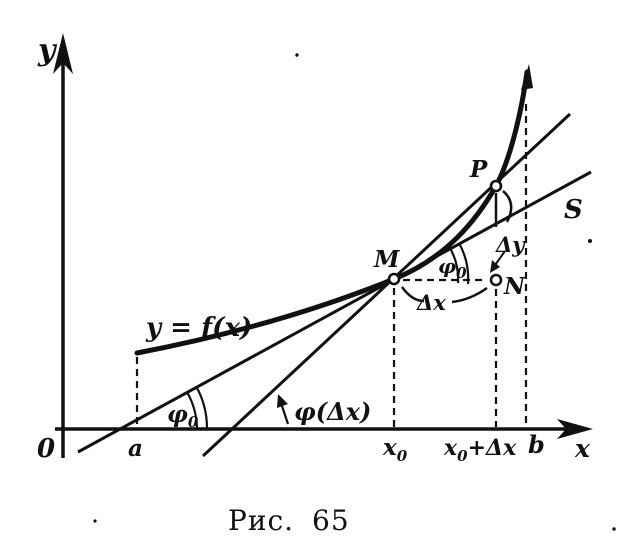  What do you see at coordinates (582, 448) in the screenshot?
I see `x-axis-label: x` at bounding box center [582, 448].